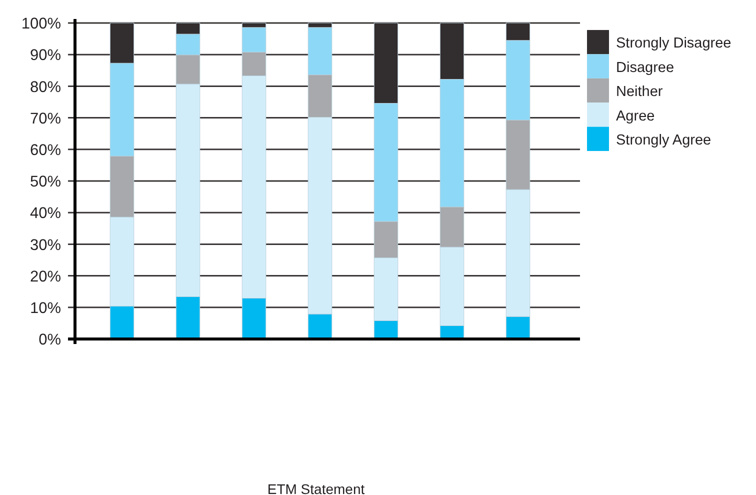 The width and height of the screenshot is (756, 495). What do you see at coordinates (46, 308) in the screenshot?
I see `y-tick-label: 10%` at bounding box center [46, 308].